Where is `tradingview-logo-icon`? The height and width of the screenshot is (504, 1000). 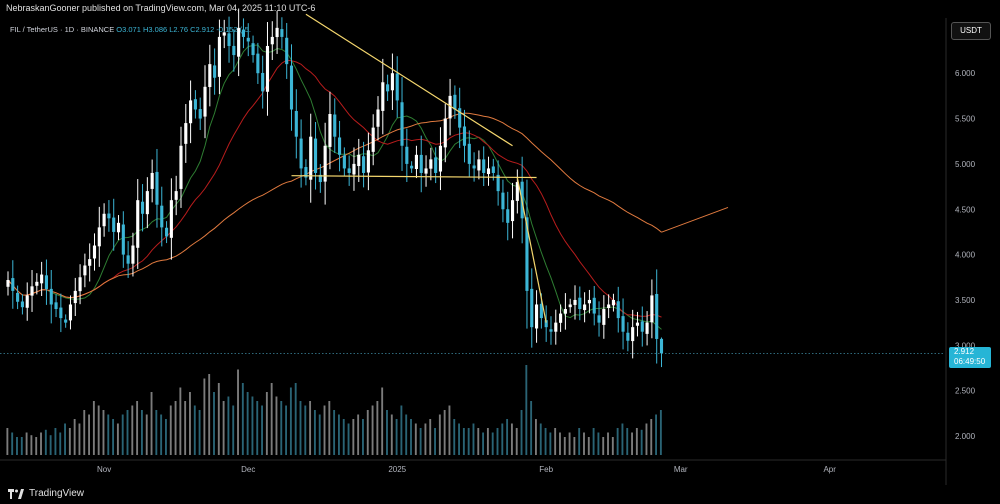
tradingview-logo-icon is located at coordinates (16, 493).